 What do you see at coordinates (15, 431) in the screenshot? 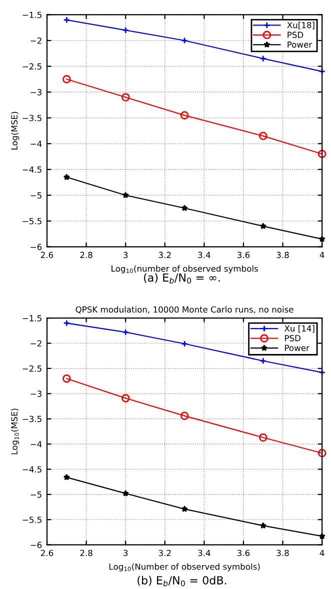
I see `y-axis-title: Log$_{10}$(MSE)` at bounding box center [15, 431].